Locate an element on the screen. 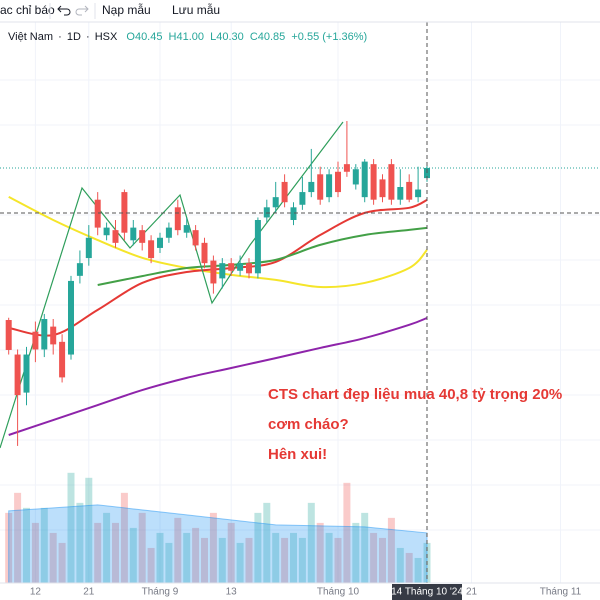 Image resolution: width=600 pixels, height=600 pixels. volume-average-area is located at coordinates (218, 544).